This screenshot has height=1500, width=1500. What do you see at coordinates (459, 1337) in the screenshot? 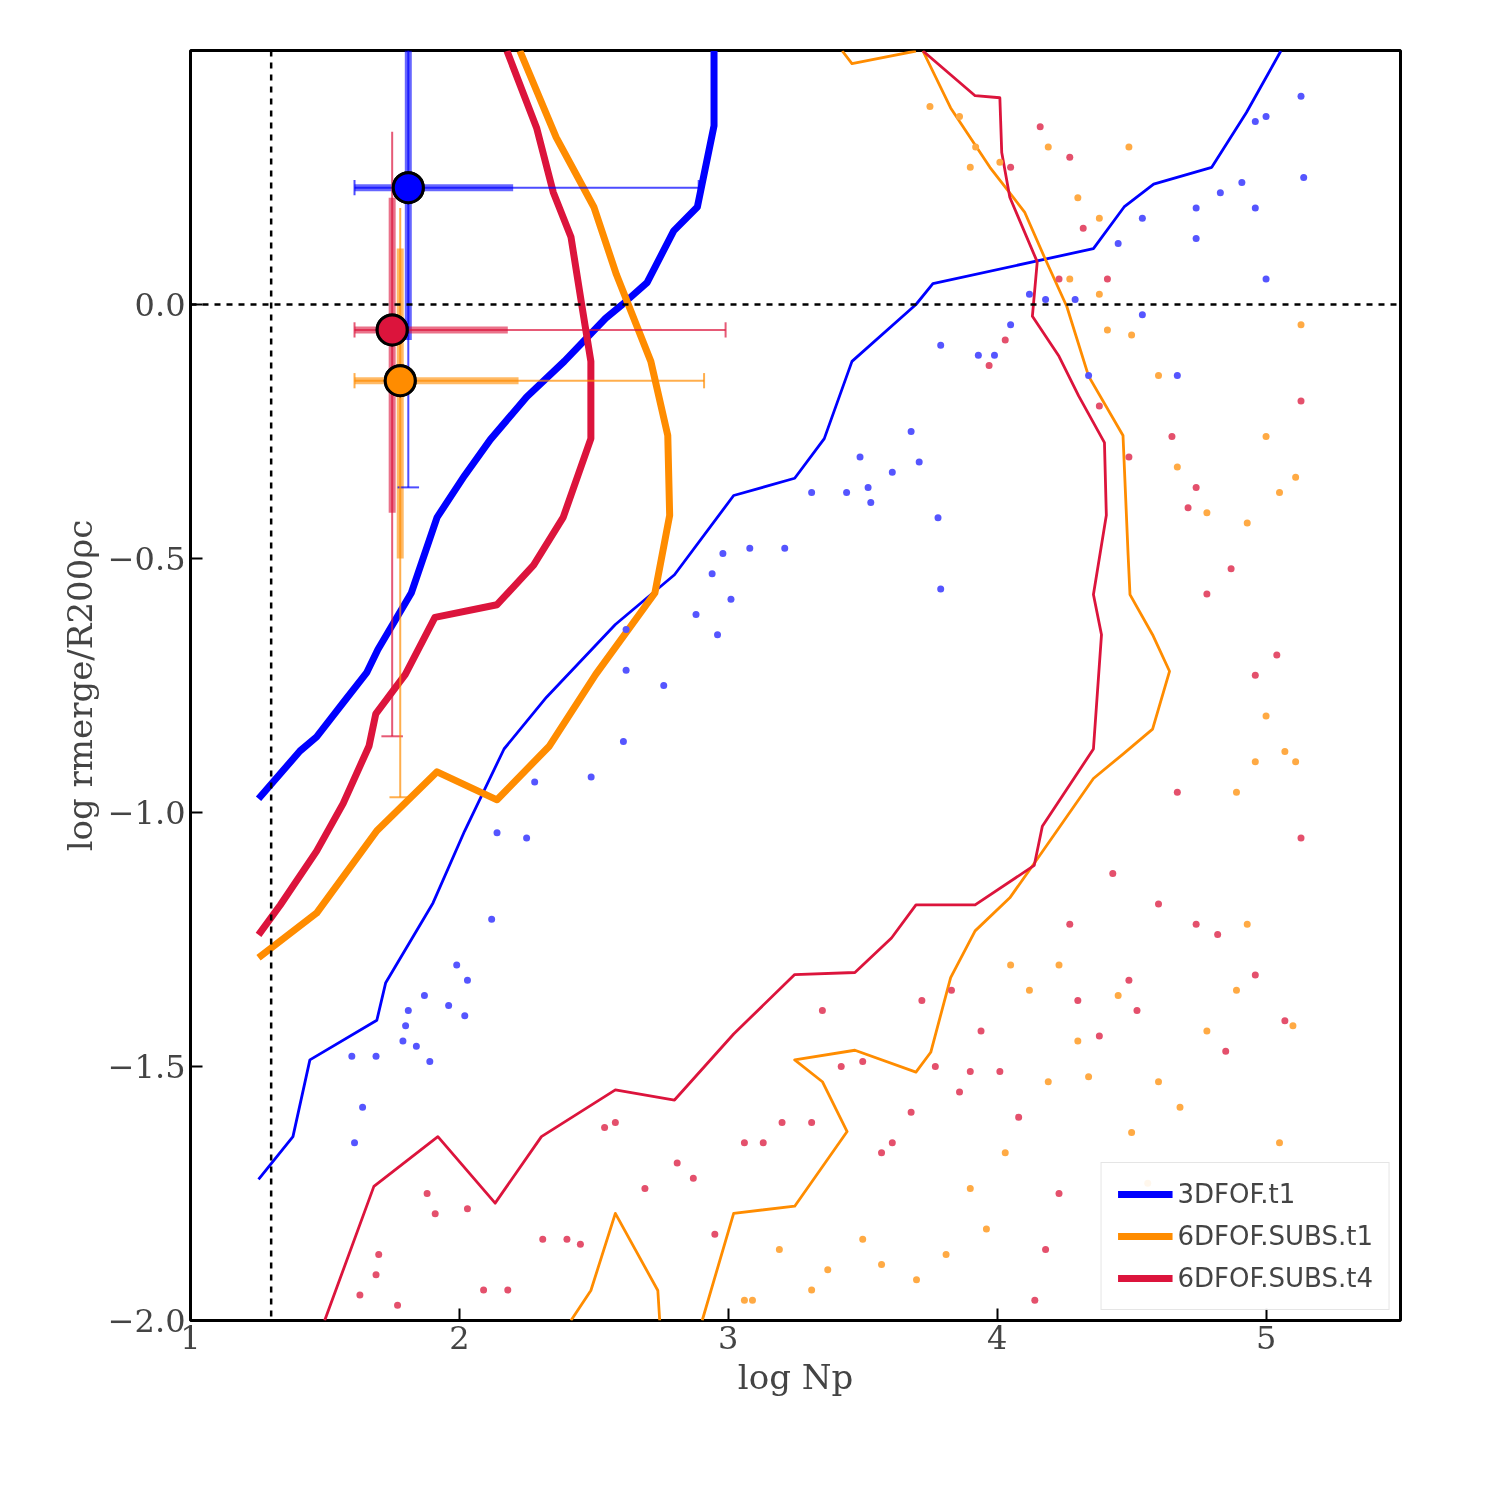
I see `x-tick-label: 2` at bounding box center [459, 1337].